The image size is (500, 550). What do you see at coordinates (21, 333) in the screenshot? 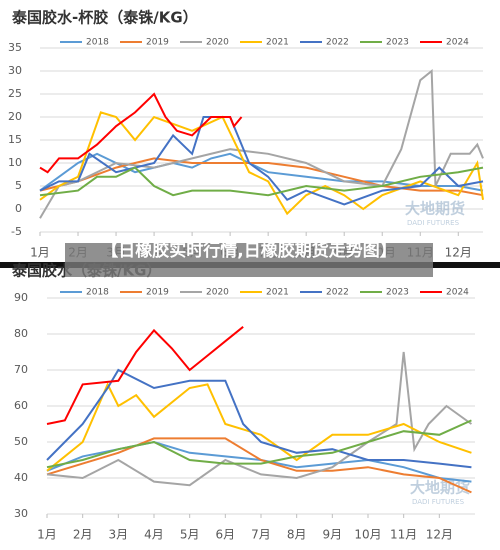
I see `y-tick-label: 80` at bounding box center [21, 333].